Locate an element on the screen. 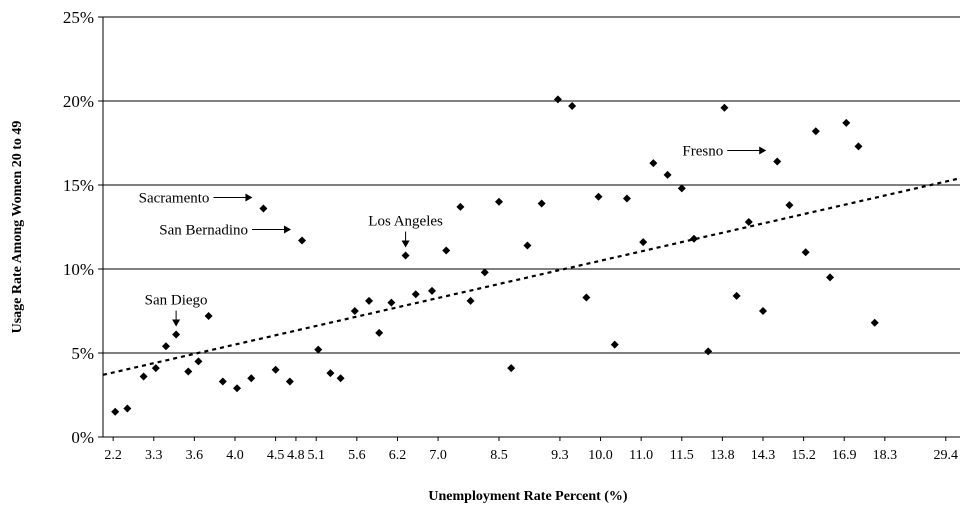  annotation-label: San Diego is located at coordinates (176, 301).